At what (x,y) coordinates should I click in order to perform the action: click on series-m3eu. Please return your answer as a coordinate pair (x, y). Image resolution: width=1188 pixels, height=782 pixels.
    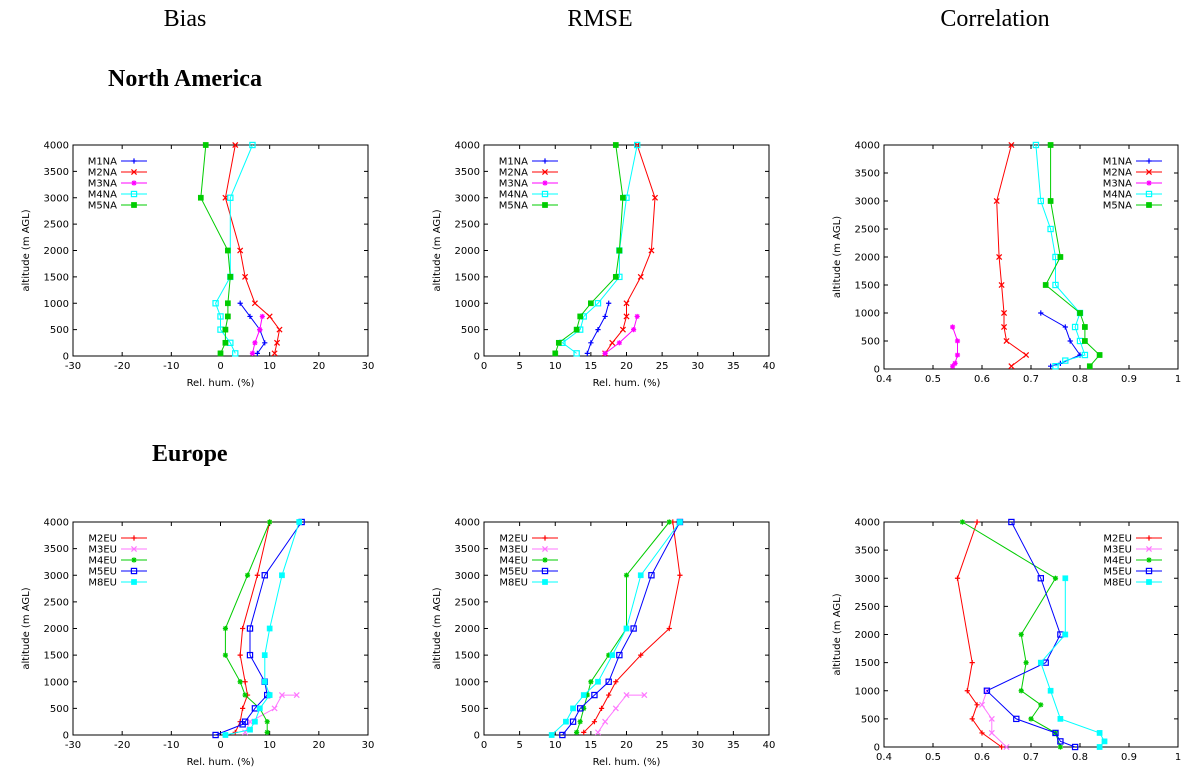
    Looking at the image, I should click on (994, 719).